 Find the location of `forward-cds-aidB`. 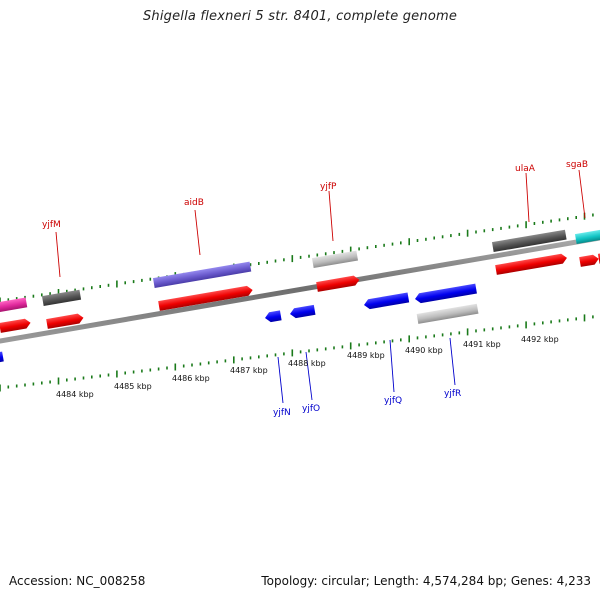

forward-cds-aidB is located at coordinates (205, 298).